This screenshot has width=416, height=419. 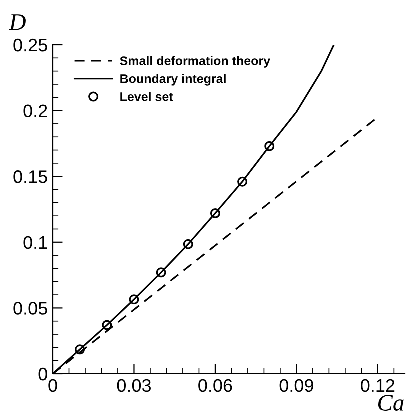 What do you see at coordinates (31, 177) in the screenshot?
I see `y-tick-label: 0.15` at bounding box center [31, 177].